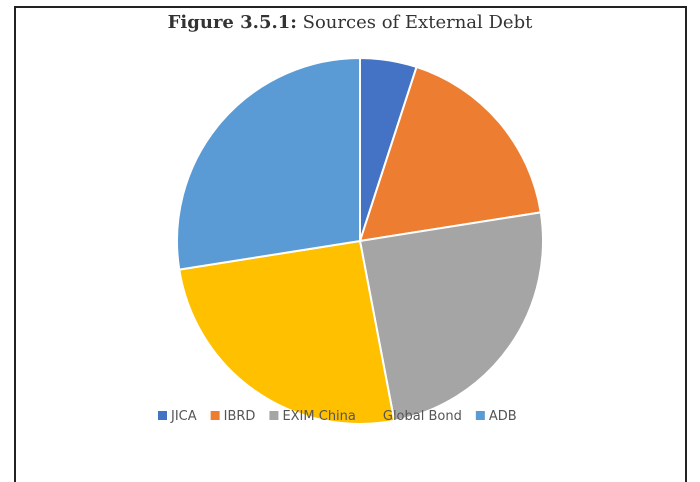  I want to click on legend-item-jica: JICA, so click(177, 416).